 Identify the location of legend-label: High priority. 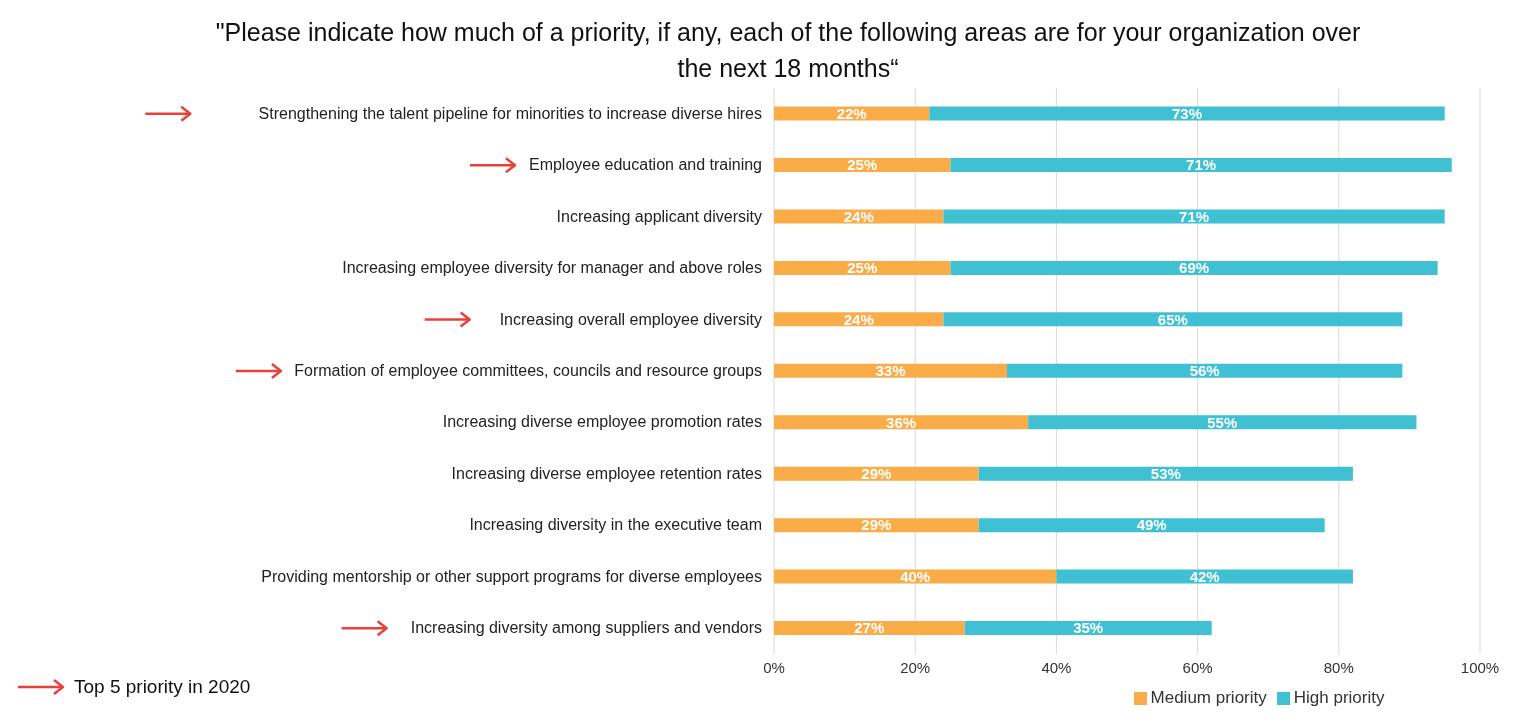
(1339, 697).